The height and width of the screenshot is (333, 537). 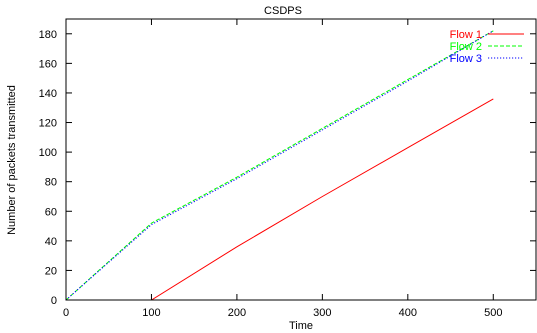 What do you see at coordinates (51, 183) in the screenshot?
I see `y-tick-label: 80` at bounding box center [51, 183].